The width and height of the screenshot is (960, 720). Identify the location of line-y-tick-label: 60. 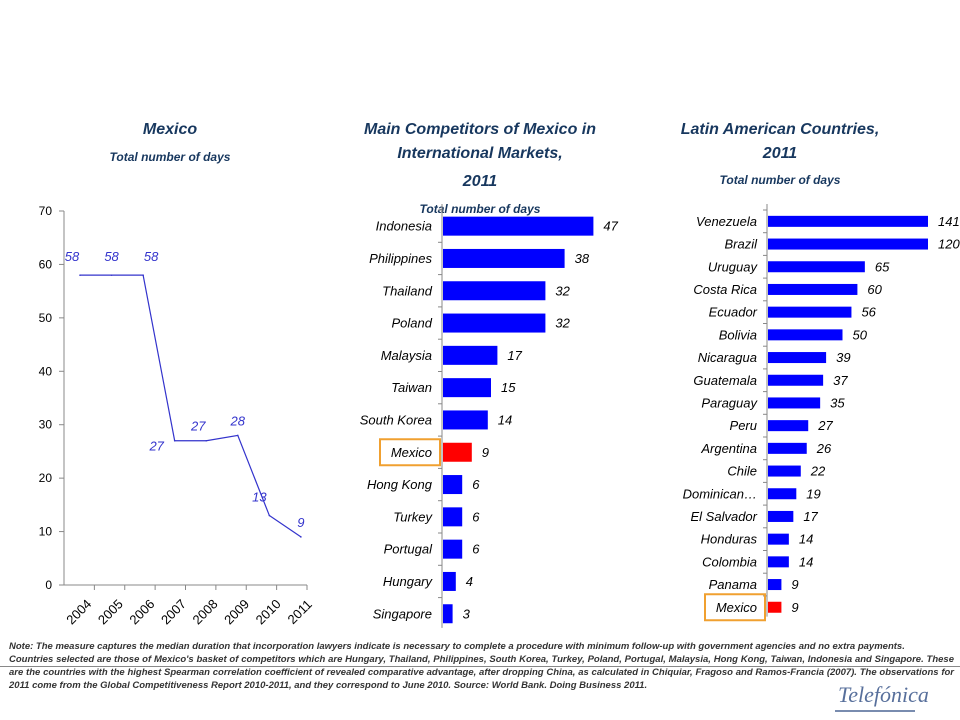
(46, 264).